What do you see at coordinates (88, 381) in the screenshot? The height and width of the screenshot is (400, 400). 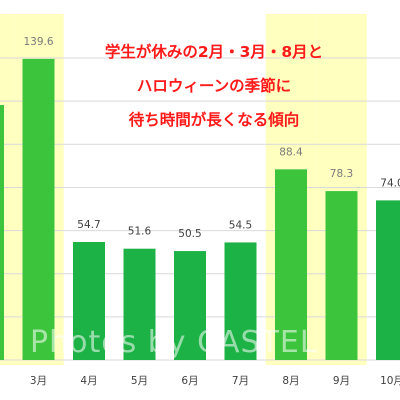 I see `category-label-3: 4月` at bounding box center [88, 381].